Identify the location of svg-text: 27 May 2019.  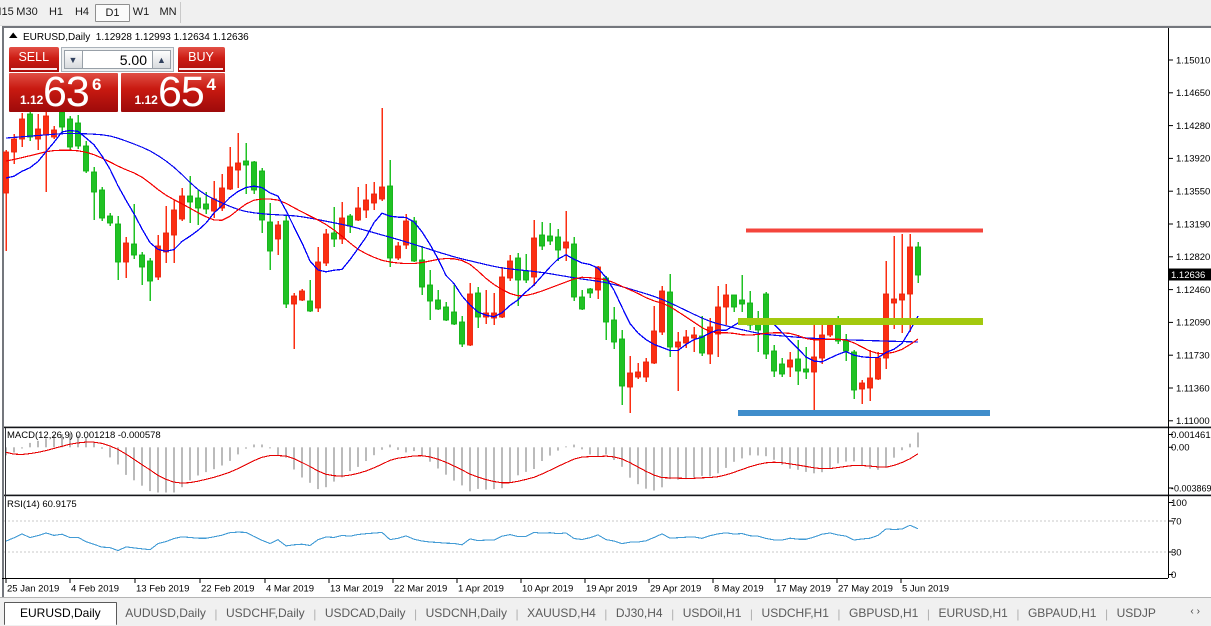
(865, 589).